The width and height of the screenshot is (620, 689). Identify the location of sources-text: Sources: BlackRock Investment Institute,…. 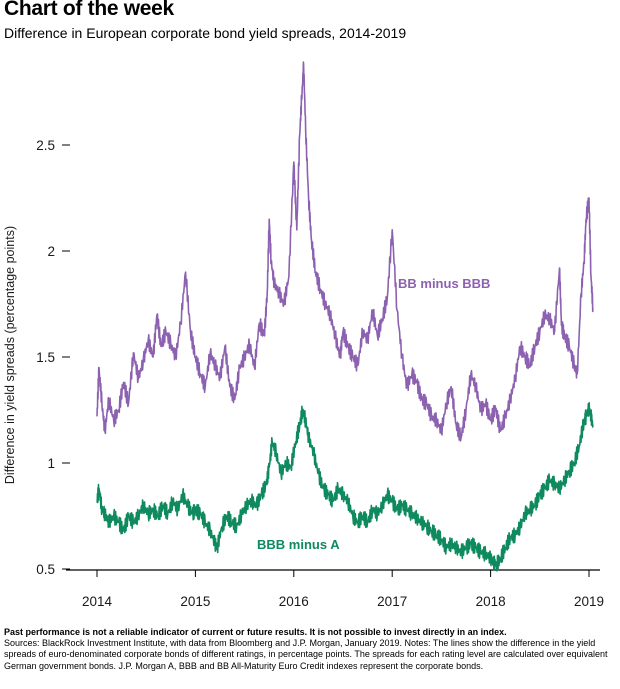
(306, 654).